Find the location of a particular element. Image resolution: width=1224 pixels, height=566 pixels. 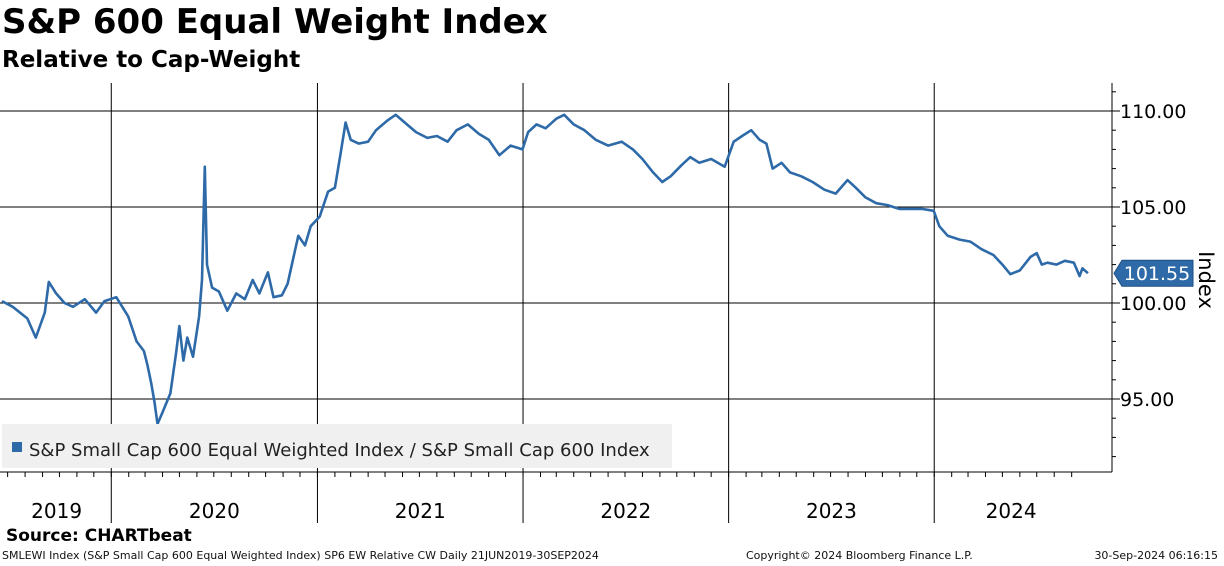

x-tick-label: 2020 is located at coordinates (214, 511).